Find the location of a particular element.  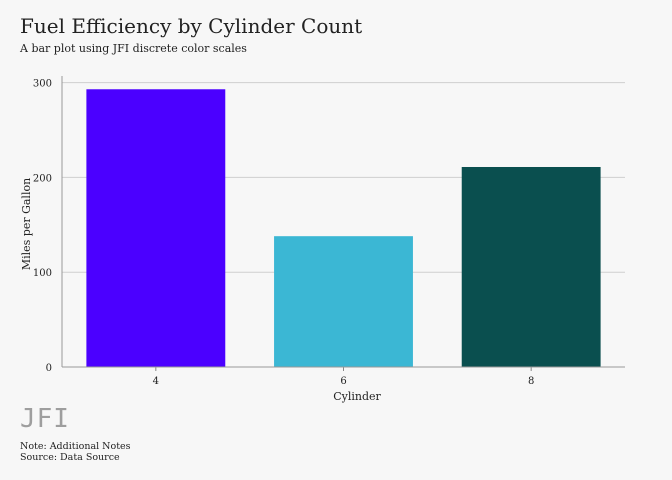

x-axis-label: Cylinder is located at coordinates (357, 396).